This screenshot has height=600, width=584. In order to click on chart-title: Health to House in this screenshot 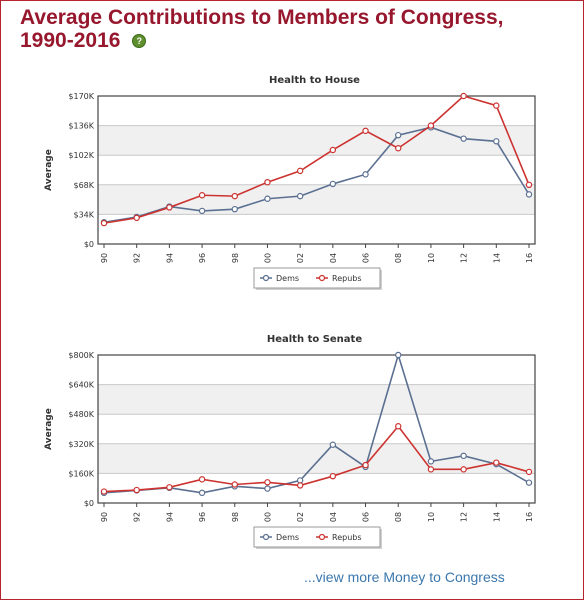, I will do `click(314, 80)`.